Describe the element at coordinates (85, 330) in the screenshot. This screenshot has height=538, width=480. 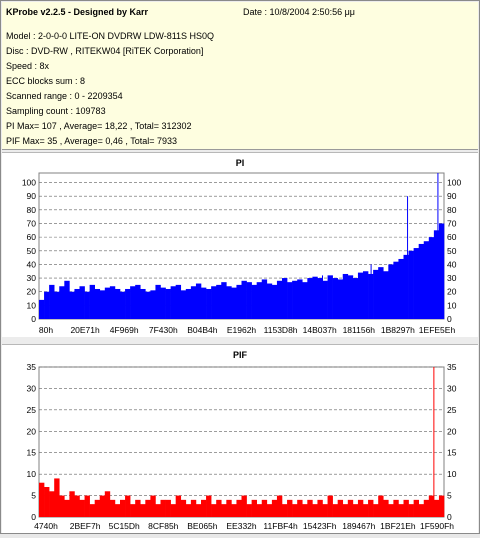
I see `x-tick-label: 20E71h` at that location.